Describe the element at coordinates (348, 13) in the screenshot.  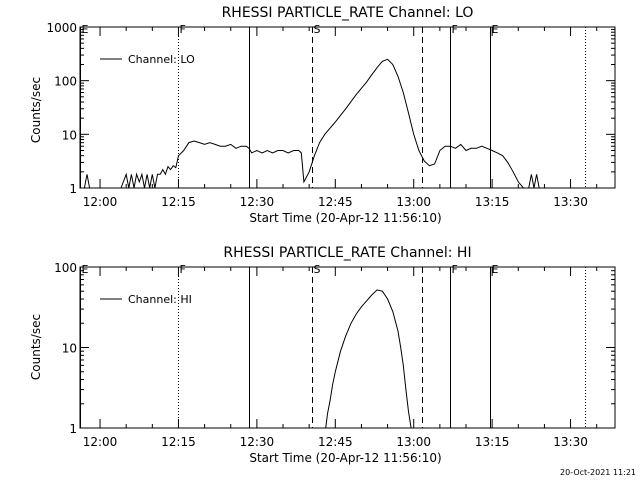
I see `chart-title: RHESSI PARTICLE_RATE Channel: LO` at that location.